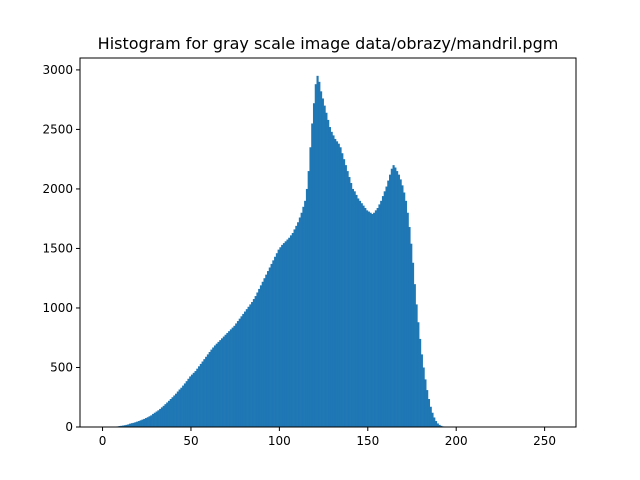 Image resolution: width=640 pixels, height=480 pixels. Describe the element at coordinates (544, 441) in the screenshot. I see `x-tick-label: 250` at that location.